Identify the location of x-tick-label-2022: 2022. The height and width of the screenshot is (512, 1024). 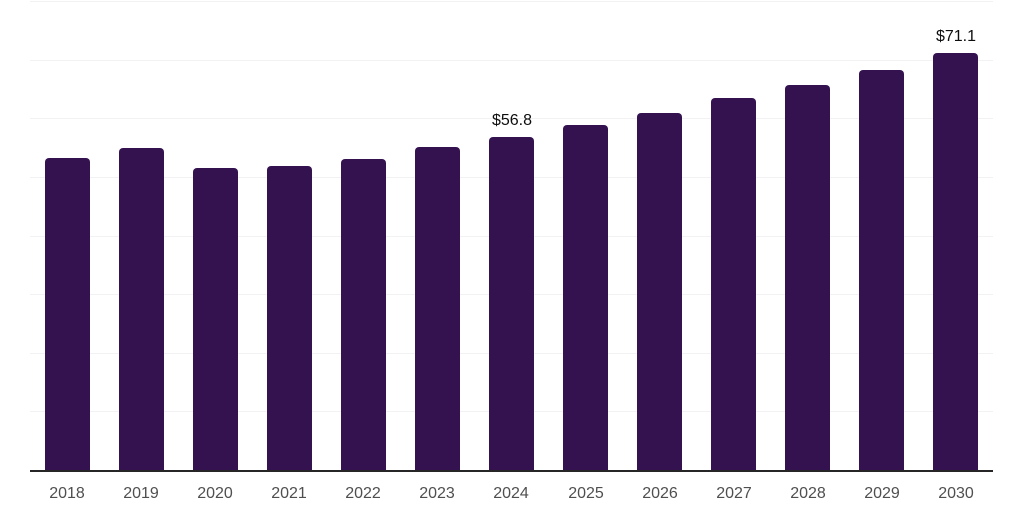
(363, 493).